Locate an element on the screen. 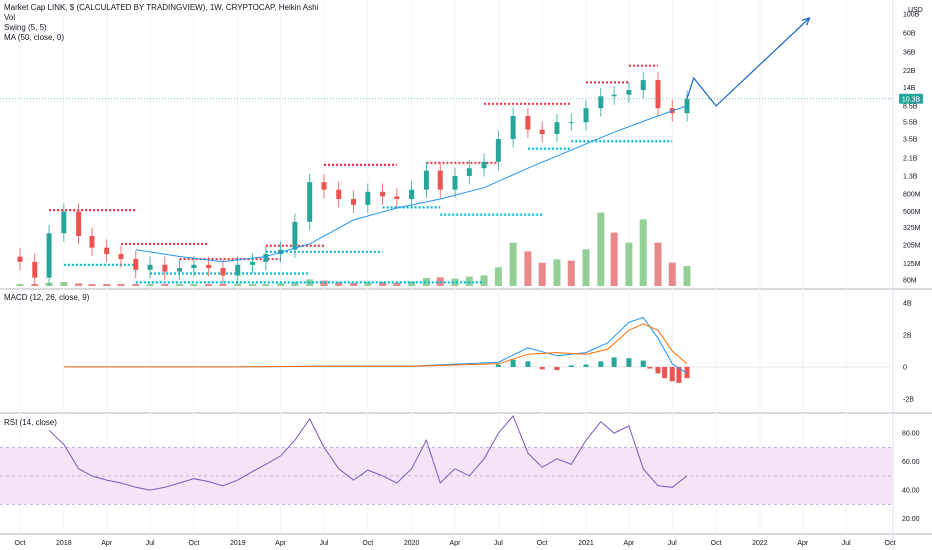 The image size is (932, 550). price-axis-tick-label: 100B is located at coordinates (911, 15).